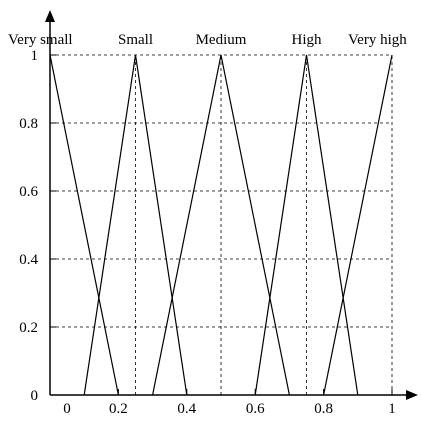 This screenshot has width=421, height=424. Describe the element at coordinates (28, 328) in the screenshot. I see `y-tick-label-1: 0.2` at that location.